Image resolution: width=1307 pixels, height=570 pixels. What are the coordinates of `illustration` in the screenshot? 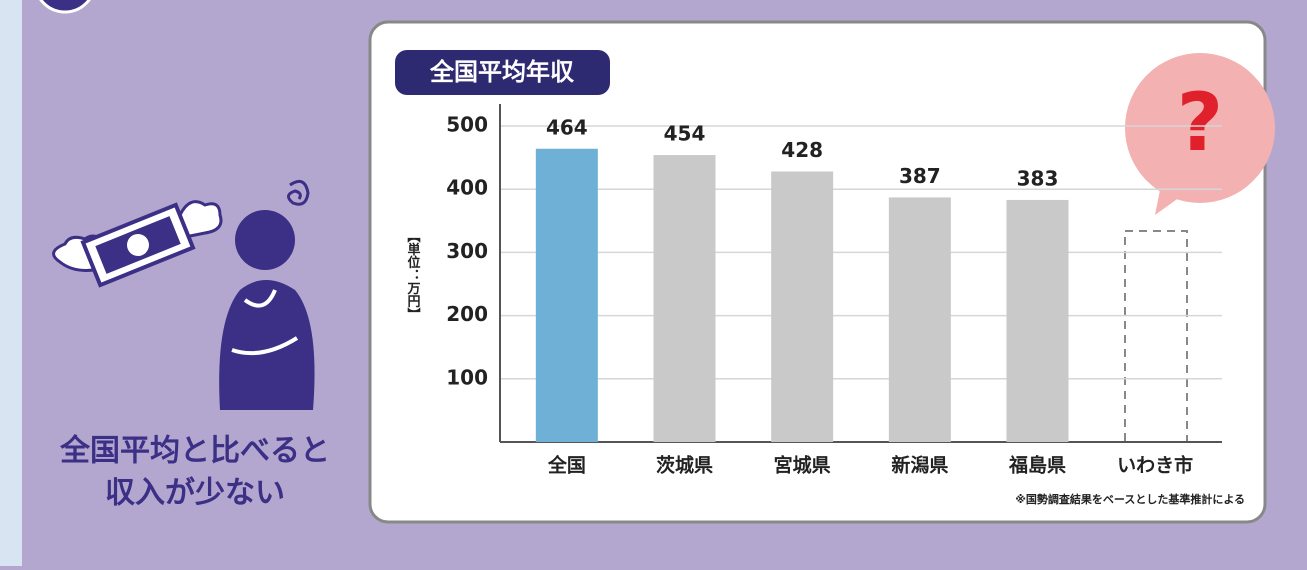 It's located at (183, 294).